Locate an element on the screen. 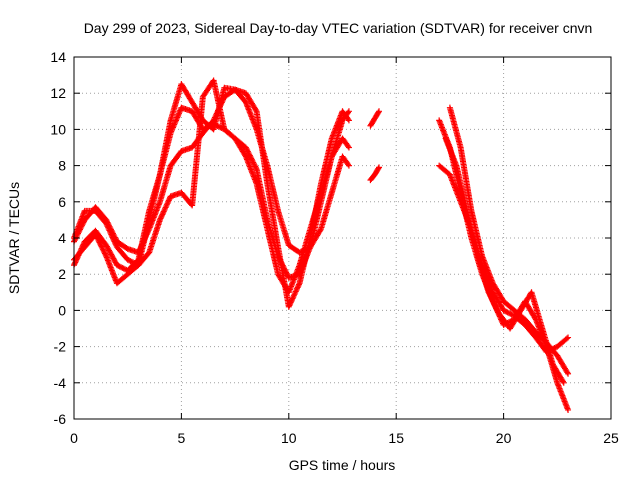 The height and width of the screenshot is (480, 640). y-tick-label-2: -2 is located at coordinates (60, 347).